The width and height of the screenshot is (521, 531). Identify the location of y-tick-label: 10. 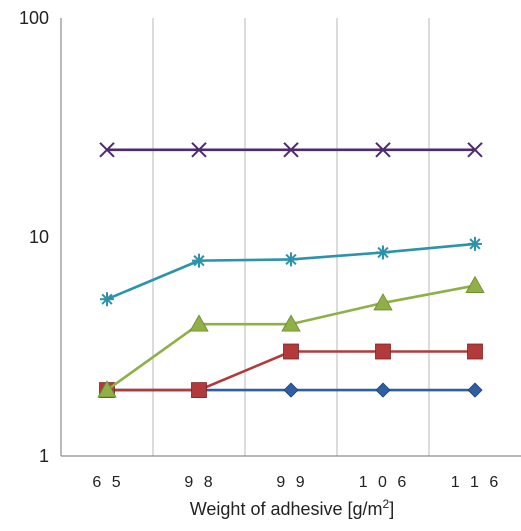
(39, 237).